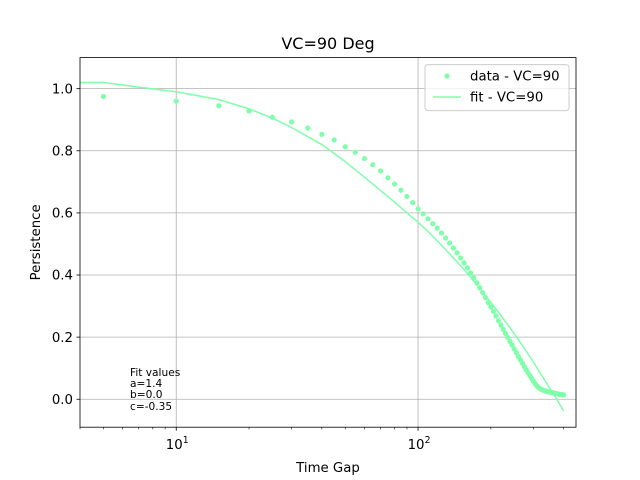 The height and width of the screenshot is (480, 640). What do you see at coordinates (327, 43) in the screenshot?
I see `chart-title: VC=90 Deg` at bounding box center [327, 43].